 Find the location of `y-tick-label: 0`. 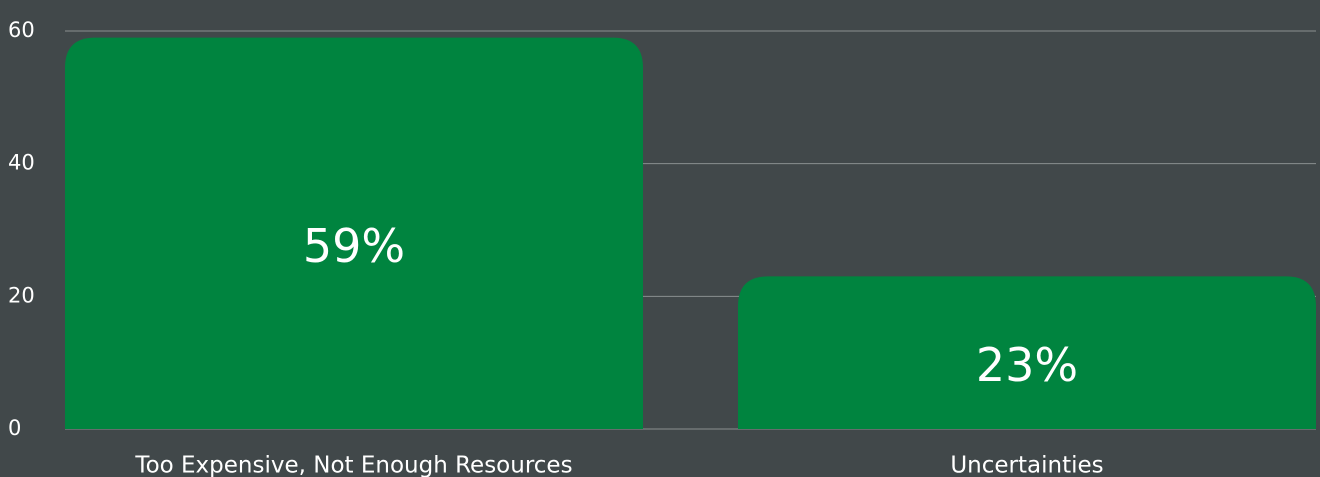

y-tick-label: 0 is located at coordinates (14, 428).